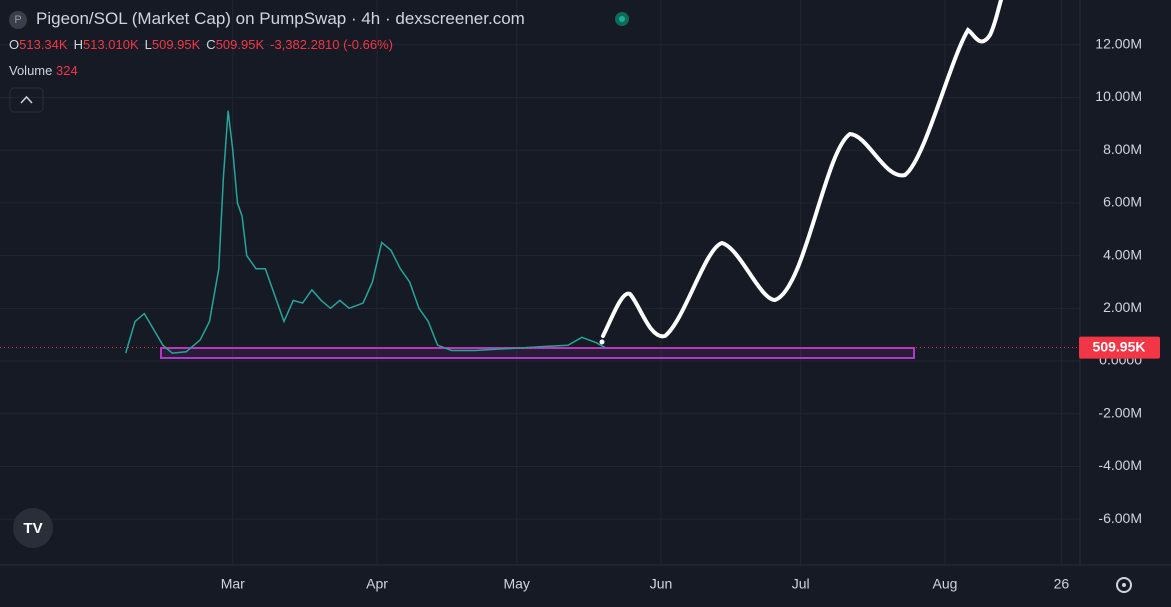  What do you see at coordinates (377, 584) in the screenshot?
I see `x-tick-label: Apr` at bounding box center [377, 584].